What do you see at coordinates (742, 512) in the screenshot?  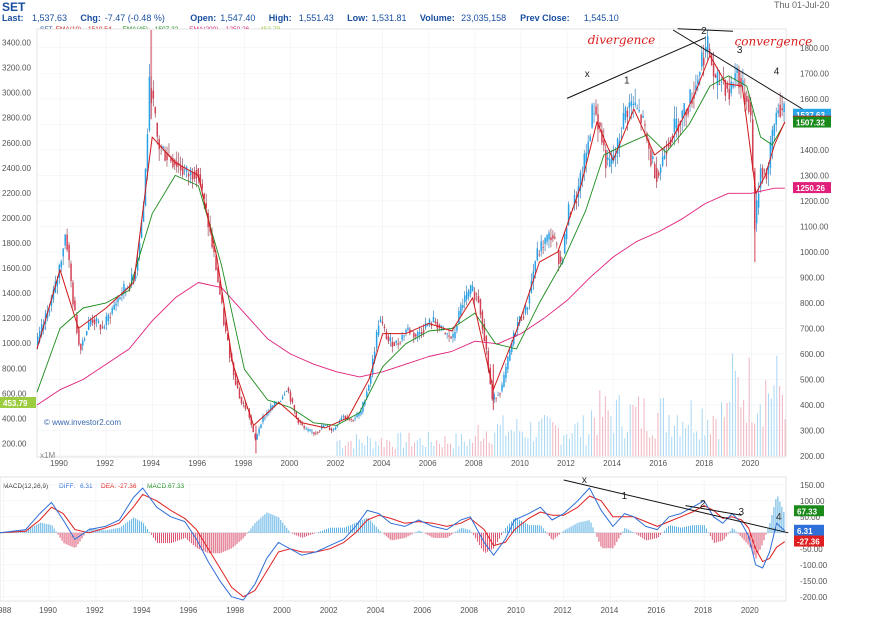 I see `macd-annotation-label: 3` at bounding box center [742, 512].